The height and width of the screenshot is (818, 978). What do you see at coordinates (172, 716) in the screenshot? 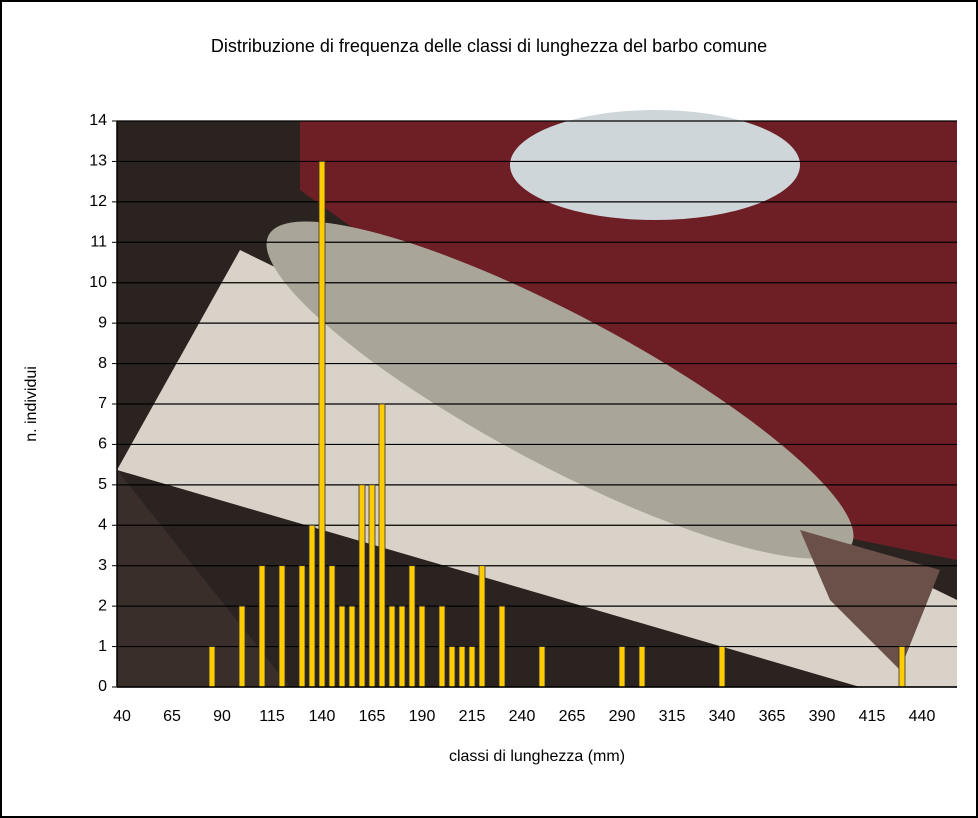
I see `x-tick-label: 65` at bounding box center [172, 716].